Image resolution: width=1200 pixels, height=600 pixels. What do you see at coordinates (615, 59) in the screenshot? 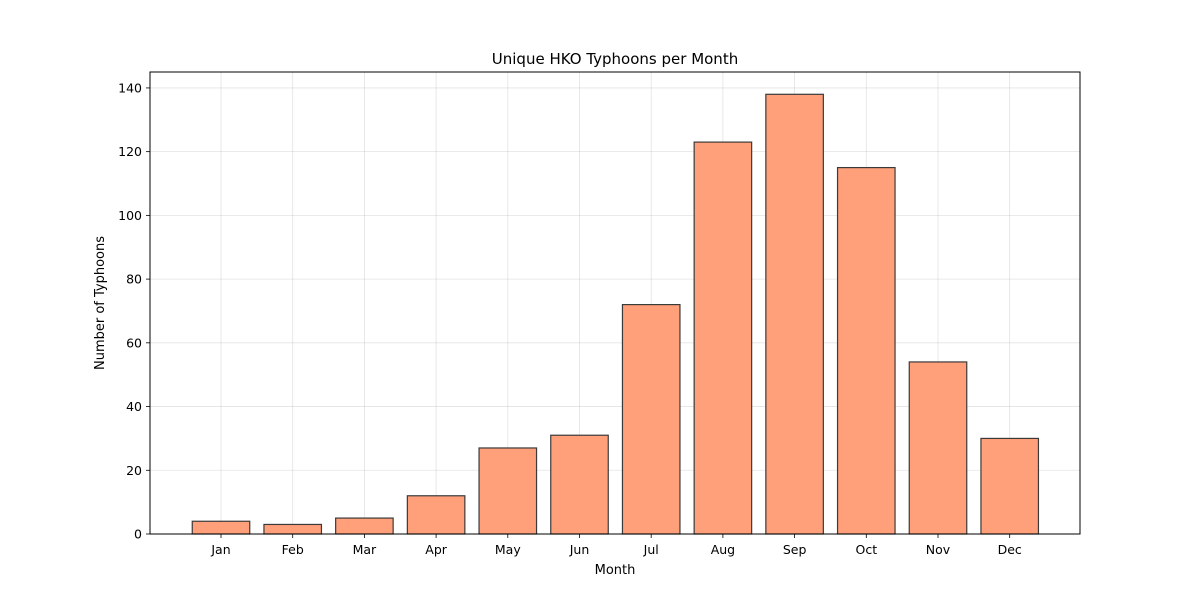
I see `chart-title: Unique HKO Typhoons per Month` at bounding box center [615, 59].